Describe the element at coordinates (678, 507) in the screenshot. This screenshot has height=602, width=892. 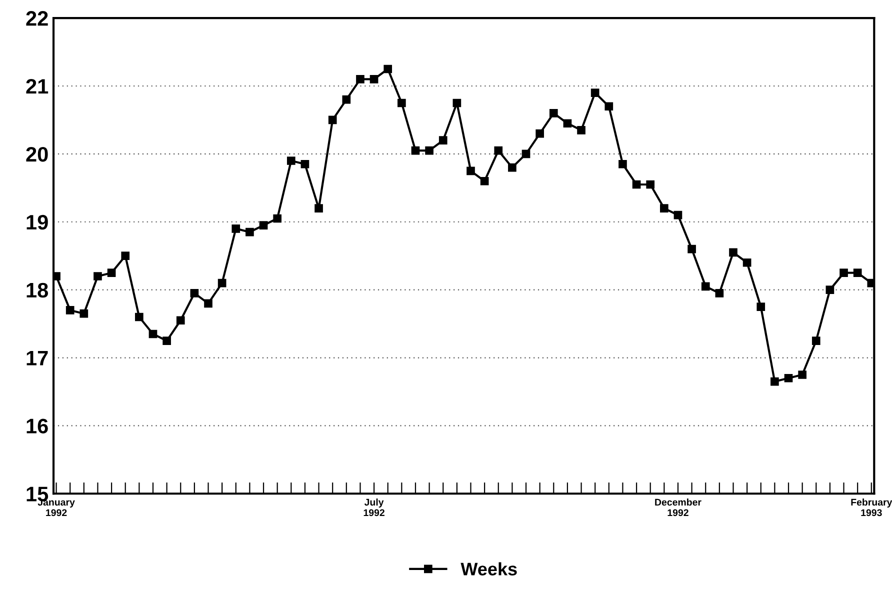
I see `x-tick-label: December 1992` at that location.